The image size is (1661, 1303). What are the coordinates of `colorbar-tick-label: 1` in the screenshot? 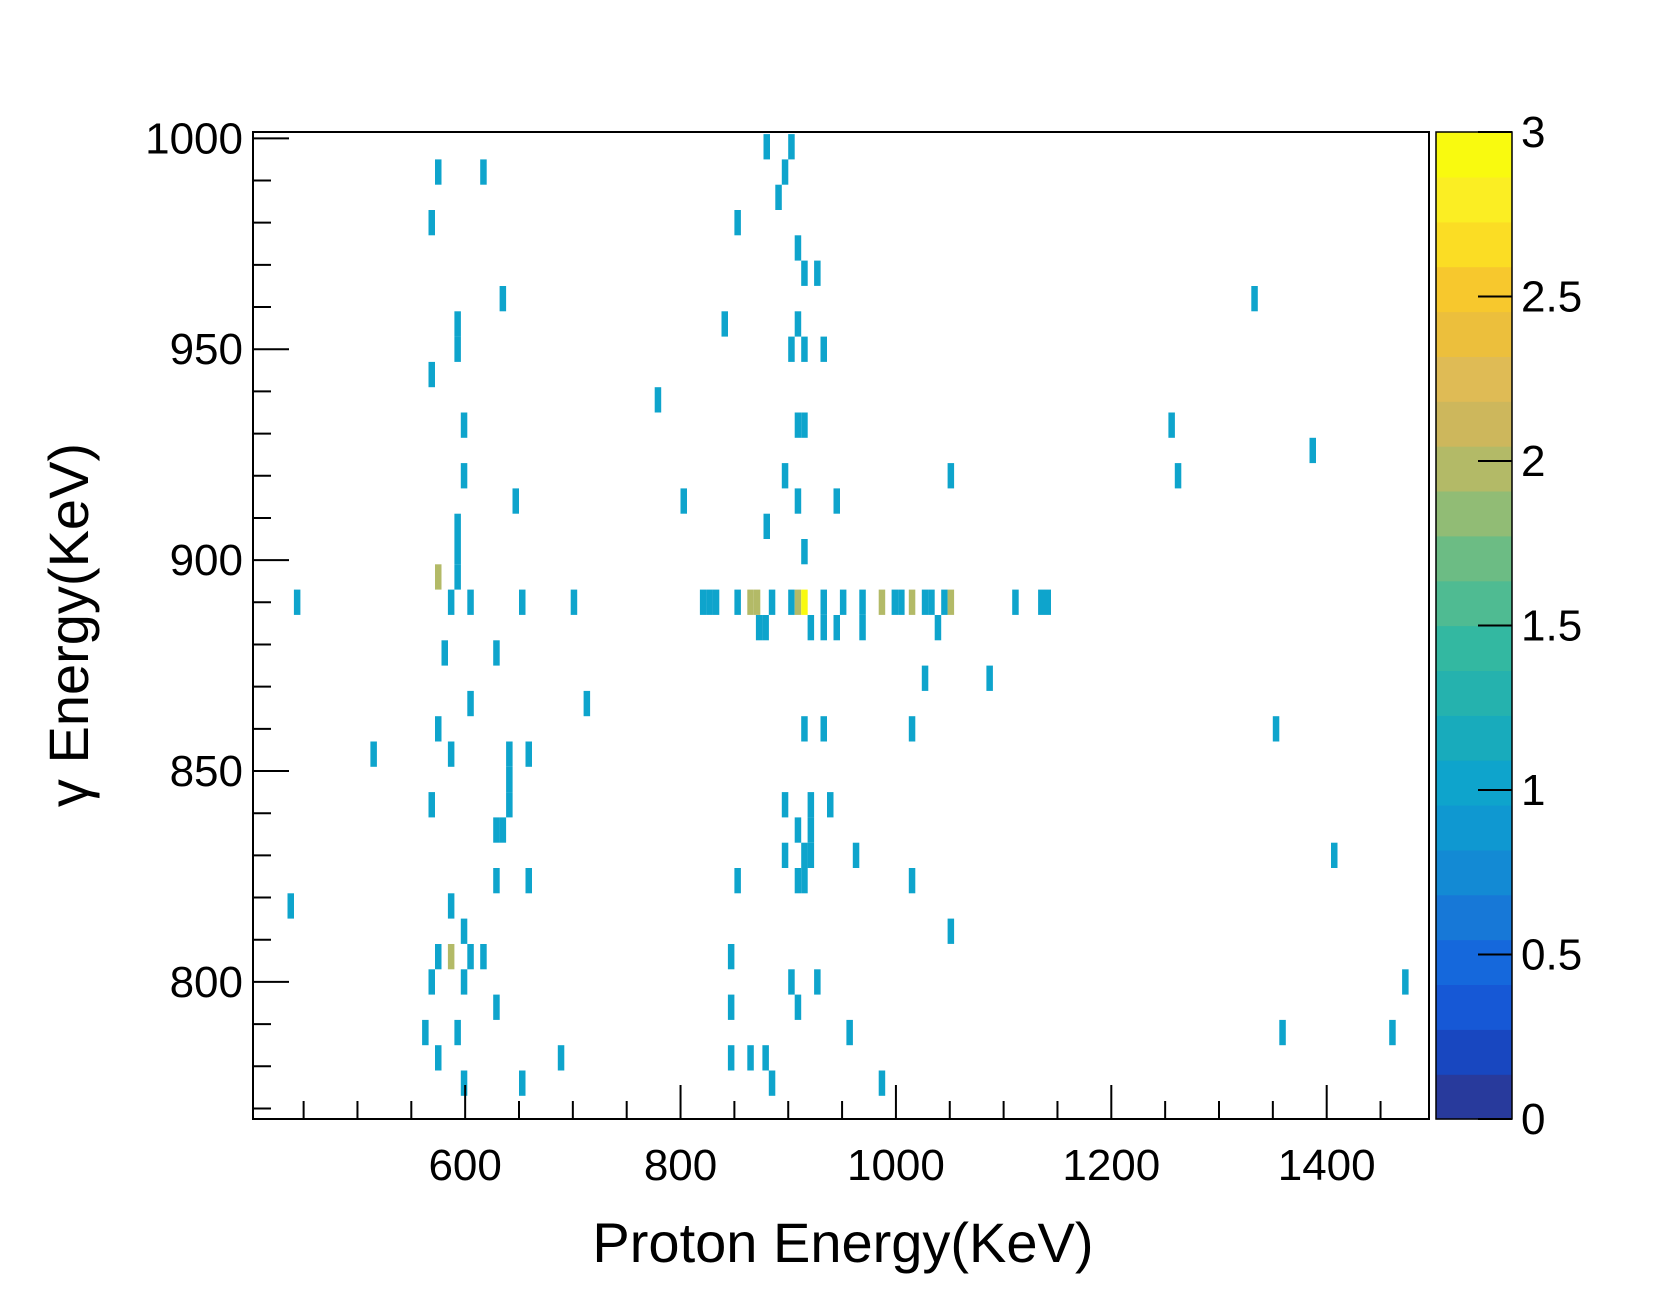 It's located at (1533, 790).